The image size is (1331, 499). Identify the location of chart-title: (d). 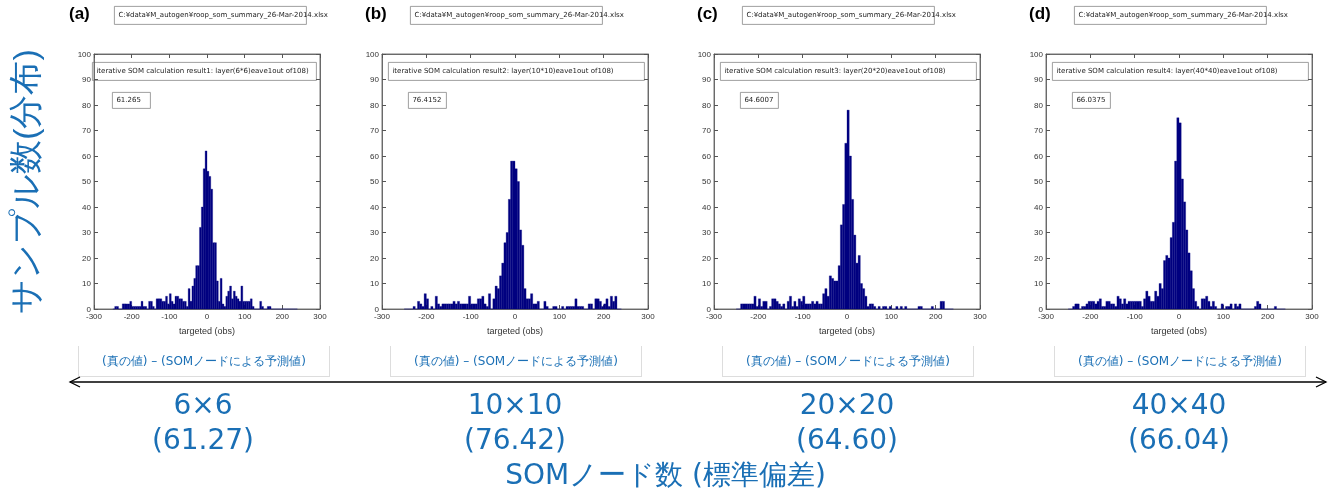
(1040, 13).